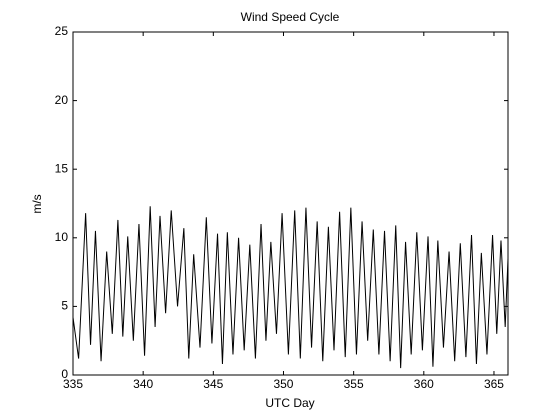  Describe the element at coordinates (354, 384) in the screenshot. I see `x-tick-label: 355` at that location.